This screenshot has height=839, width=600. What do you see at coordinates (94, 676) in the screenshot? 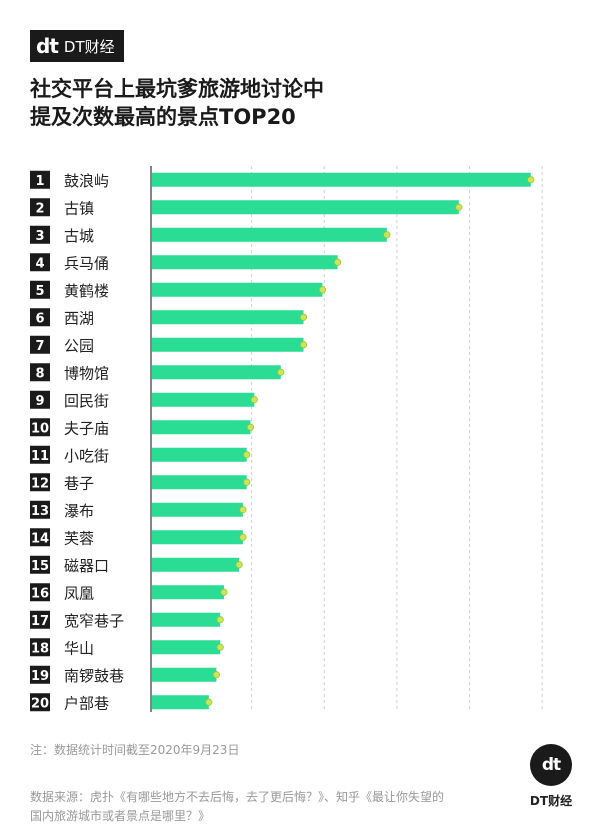
I see `category-label-19: 南锣鼓巷` at bounding box center [94, 676].